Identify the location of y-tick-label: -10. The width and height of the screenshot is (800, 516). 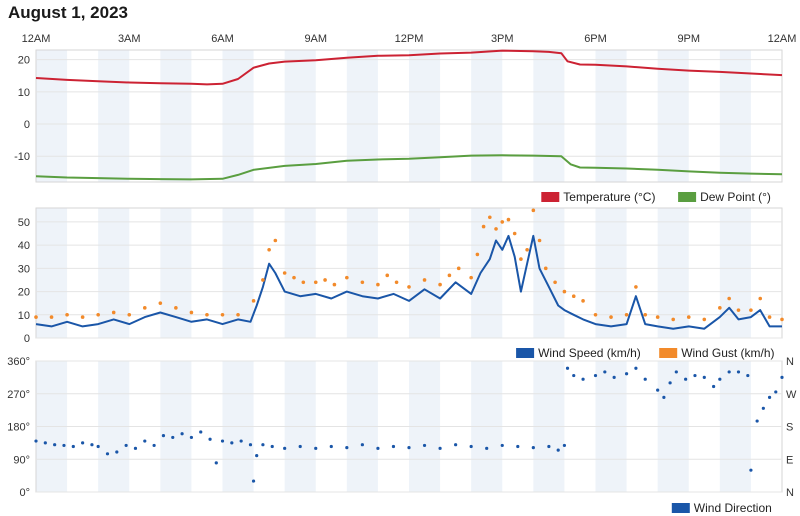
(22, 157).